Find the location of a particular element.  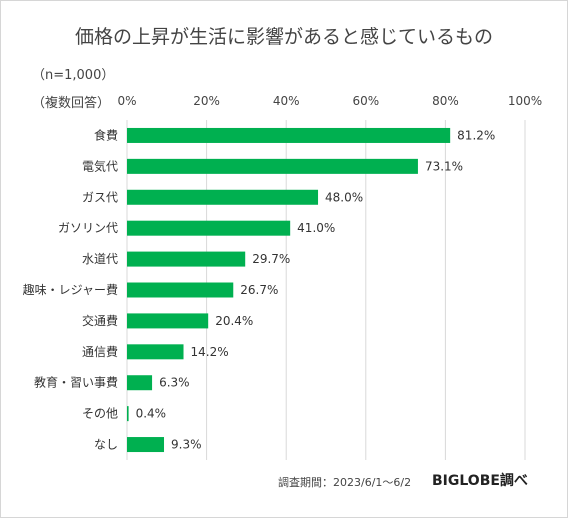

value-label: 73.1% is located at coordinates (444, 166).